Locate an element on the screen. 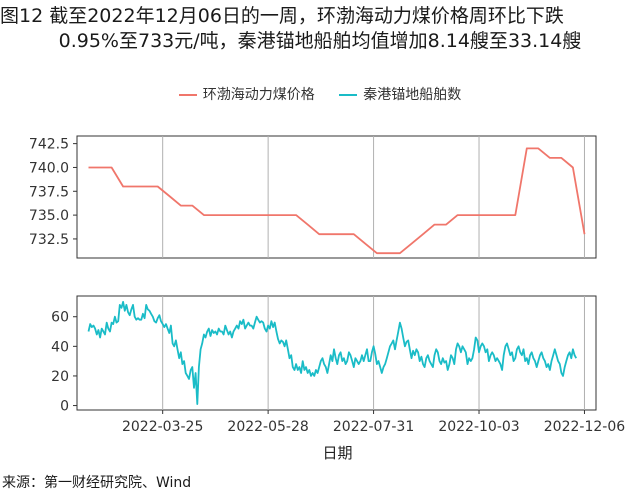  y-tick-label-0-1: 740.0 is located at coordinates (49, 168).